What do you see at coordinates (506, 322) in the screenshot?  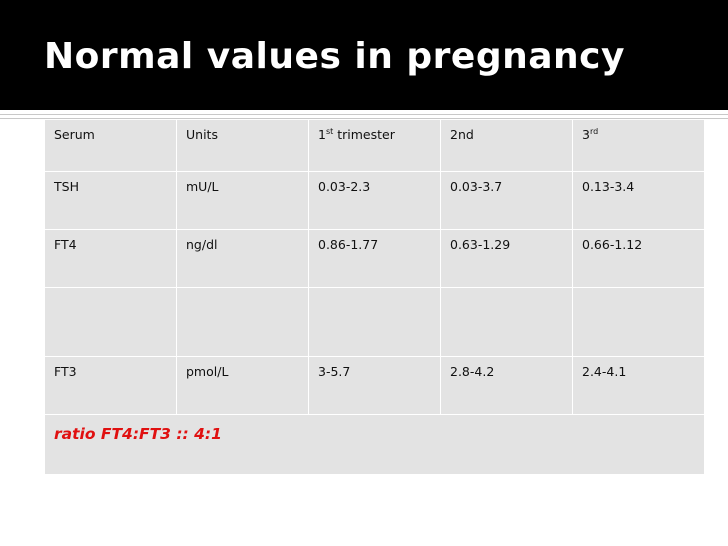 I see `cell-second-trimester` at bounding box center [506, 322].